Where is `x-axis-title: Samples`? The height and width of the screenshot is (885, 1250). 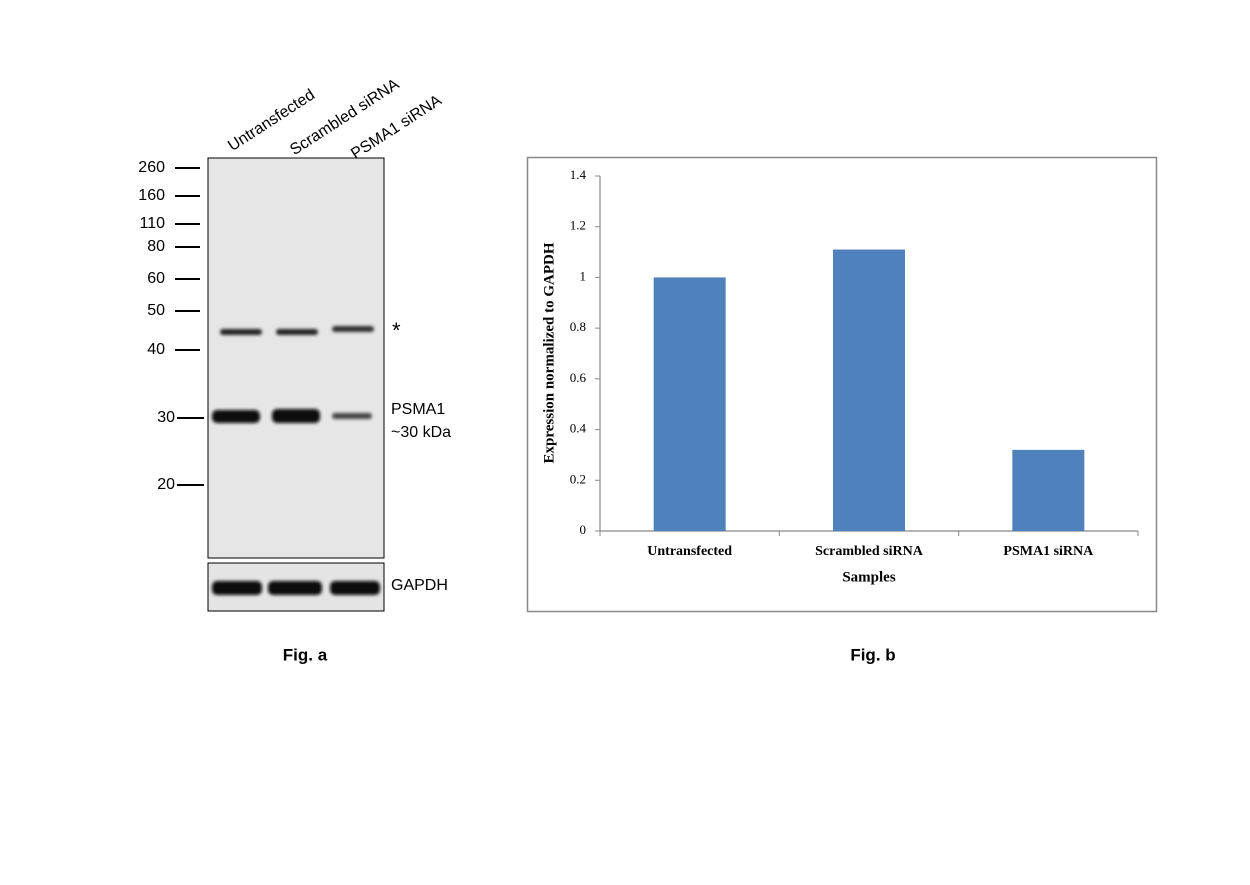
x-axis-title: Samples is located at coordinates (869, 577).